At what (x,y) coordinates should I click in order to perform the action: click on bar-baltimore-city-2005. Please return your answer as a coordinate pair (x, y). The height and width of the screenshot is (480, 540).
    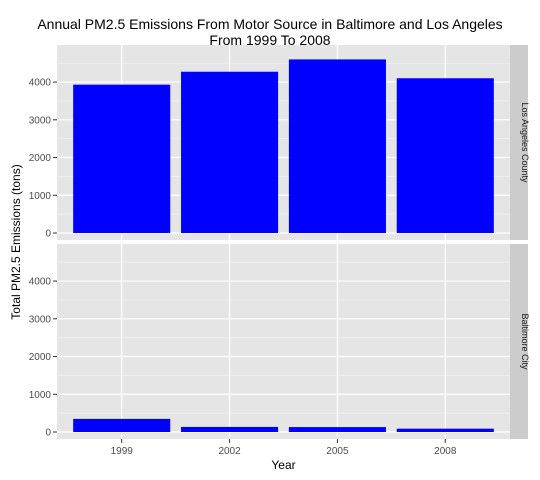
    Looking at the image, I should click on (337, 429).